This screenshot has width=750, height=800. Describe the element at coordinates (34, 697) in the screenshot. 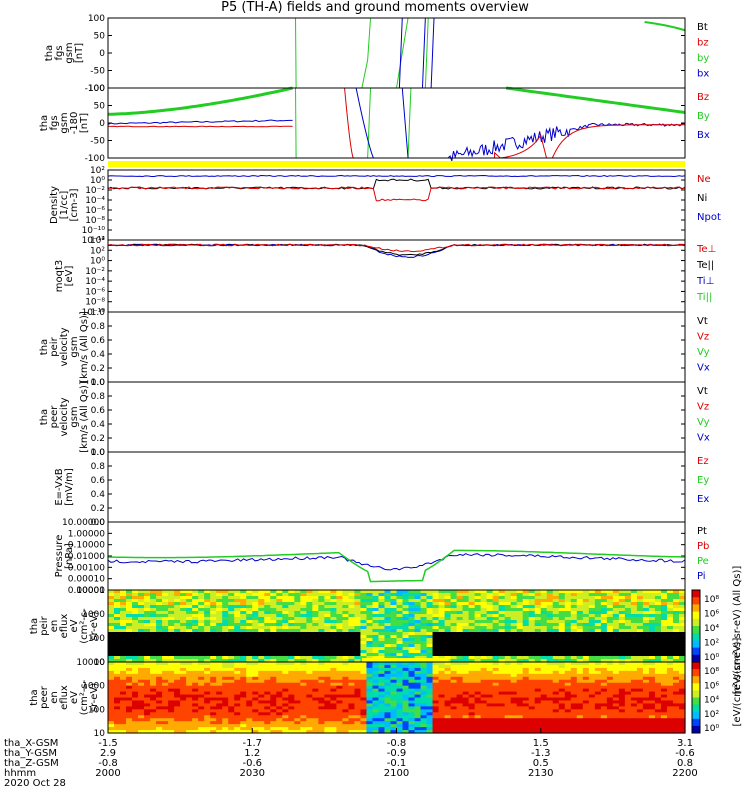

I see `axis-label: tha` at that location.